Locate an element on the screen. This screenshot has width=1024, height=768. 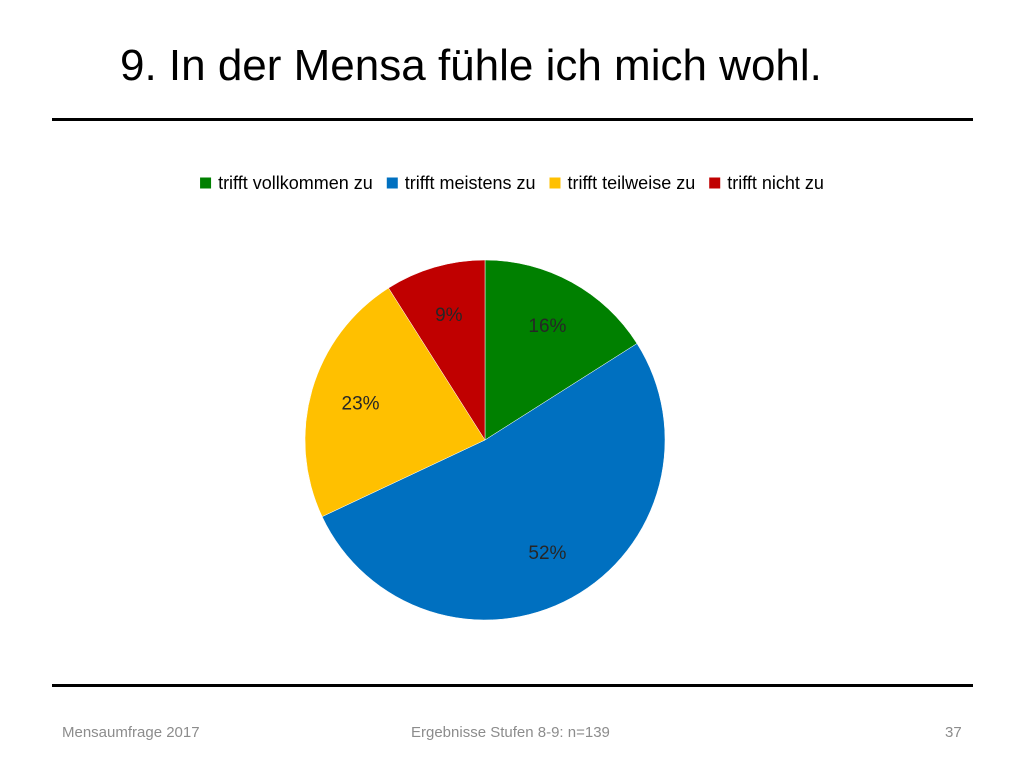
legend-label-trifft-nicht-zu: trifft nicht zu is located at coordinates (775, 183).